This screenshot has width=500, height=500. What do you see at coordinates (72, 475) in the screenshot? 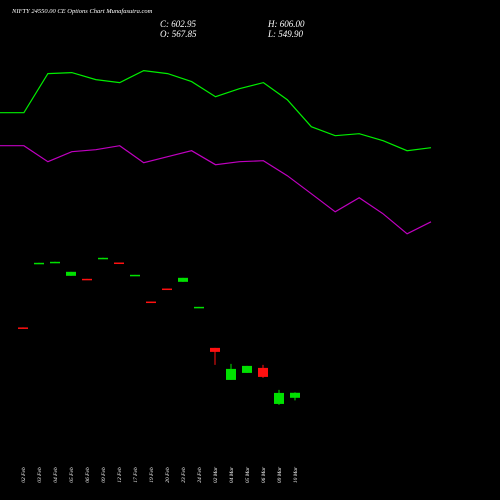
I see `x-tick-label: 05 Feb` at bounding box center [72, 475].